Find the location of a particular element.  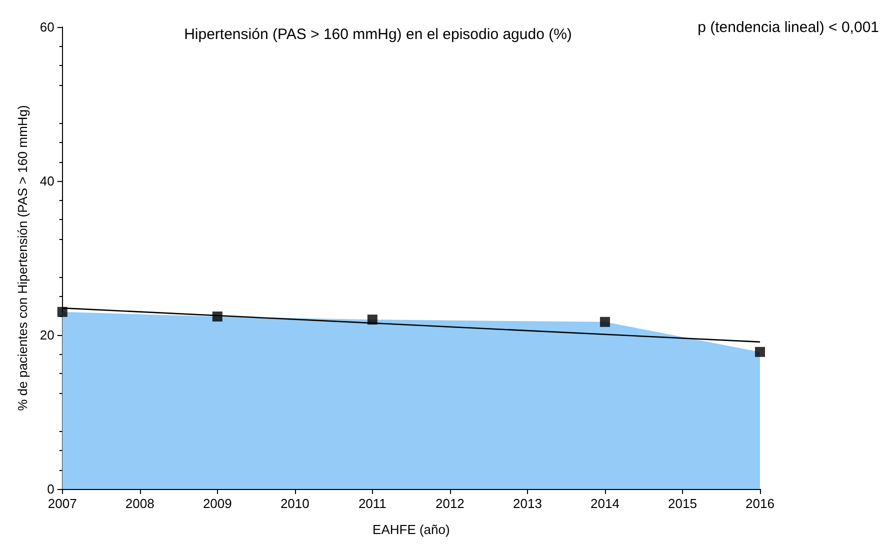

x-tick-label: 2014 is located at coordinates (605, 503).